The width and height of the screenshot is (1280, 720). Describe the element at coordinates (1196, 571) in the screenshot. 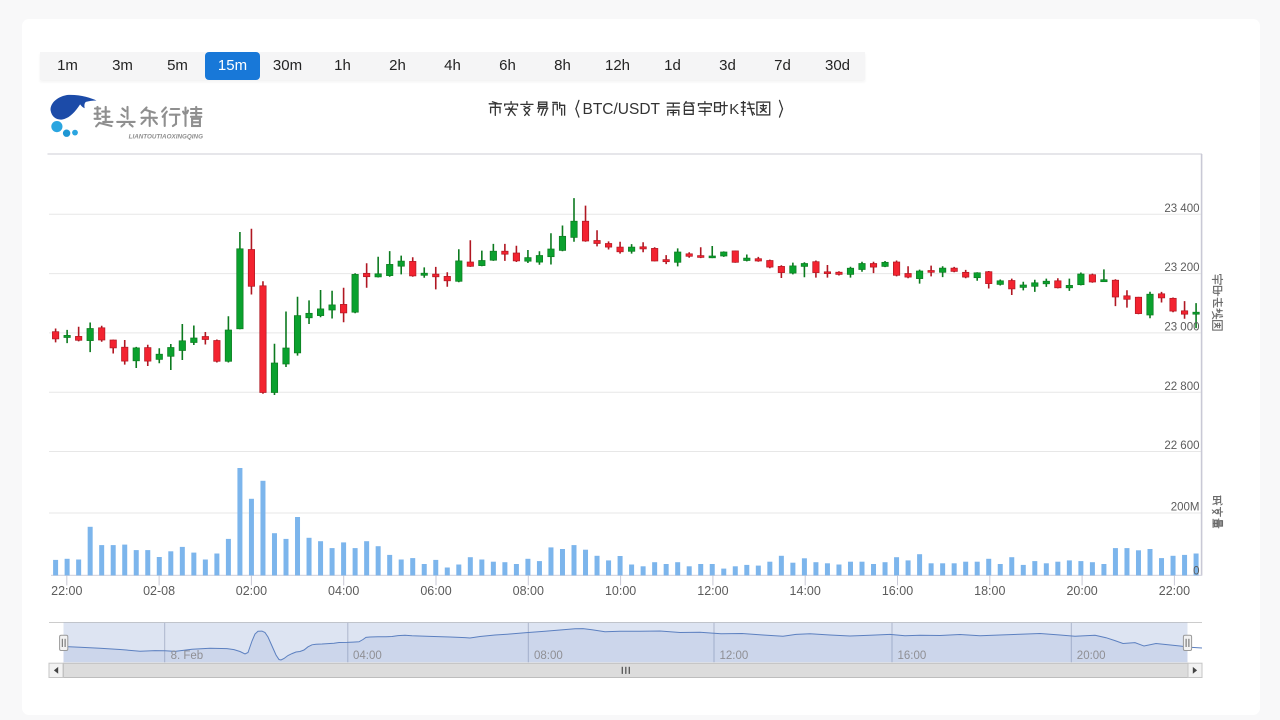

I see `svg-text: 0` at that location.